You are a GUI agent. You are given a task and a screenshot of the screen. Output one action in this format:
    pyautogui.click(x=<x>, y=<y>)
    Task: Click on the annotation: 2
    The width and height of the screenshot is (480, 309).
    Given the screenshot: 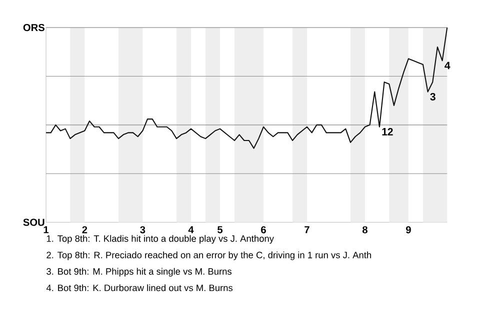 What is the action you would take?
    pyautogui.click(x=390, y=132)
    